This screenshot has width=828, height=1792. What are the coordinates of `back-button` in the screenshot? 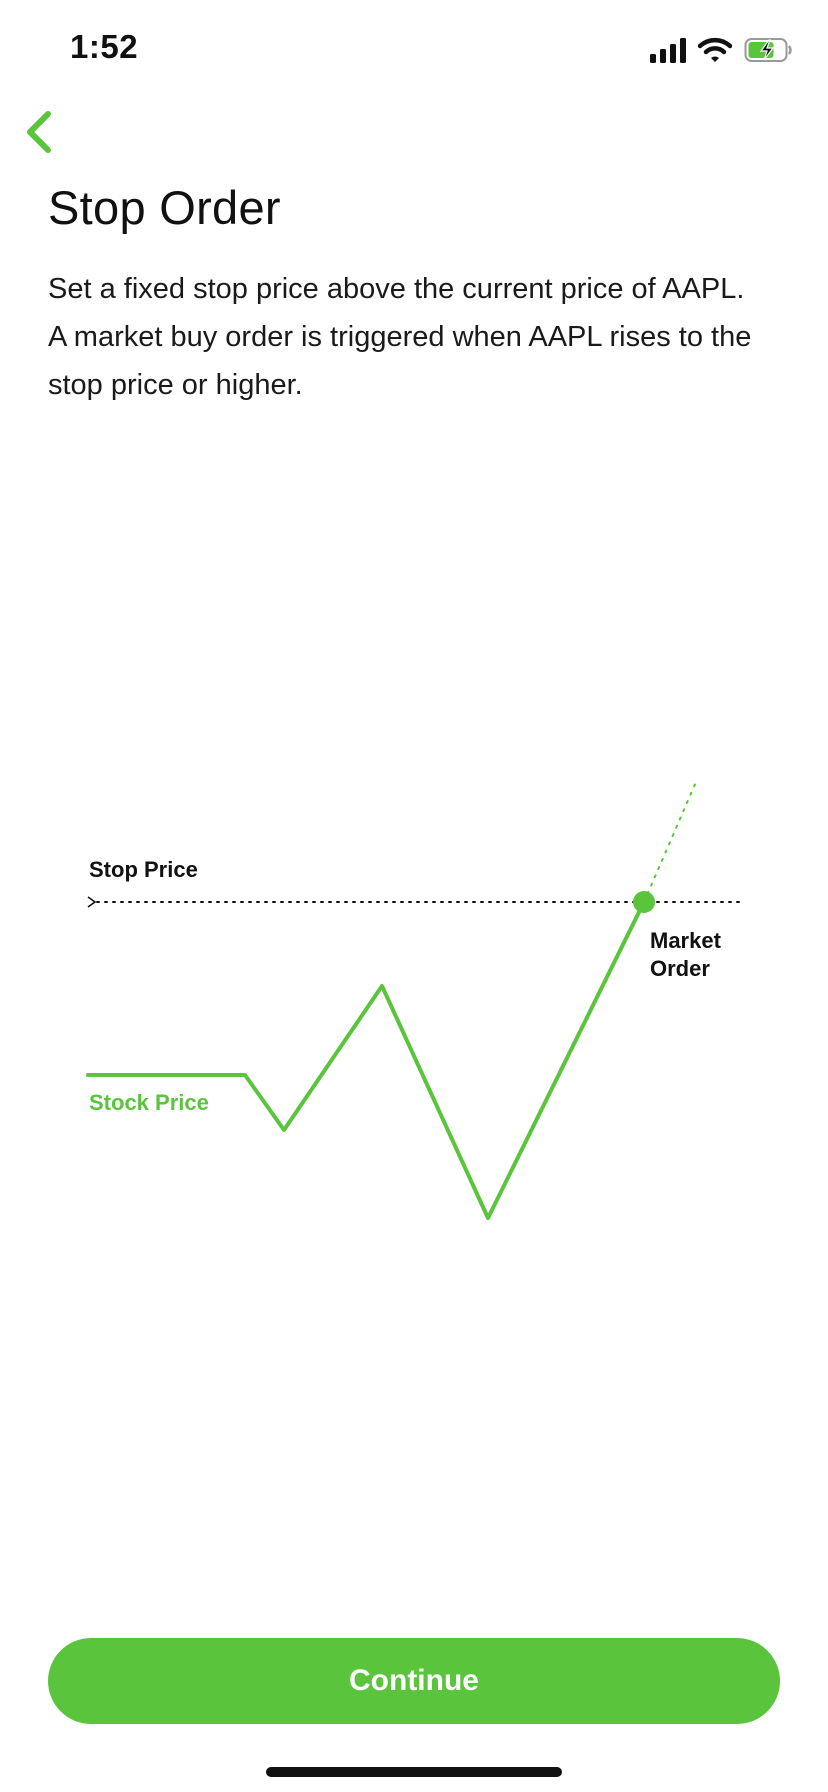 It's located at (48, 134).